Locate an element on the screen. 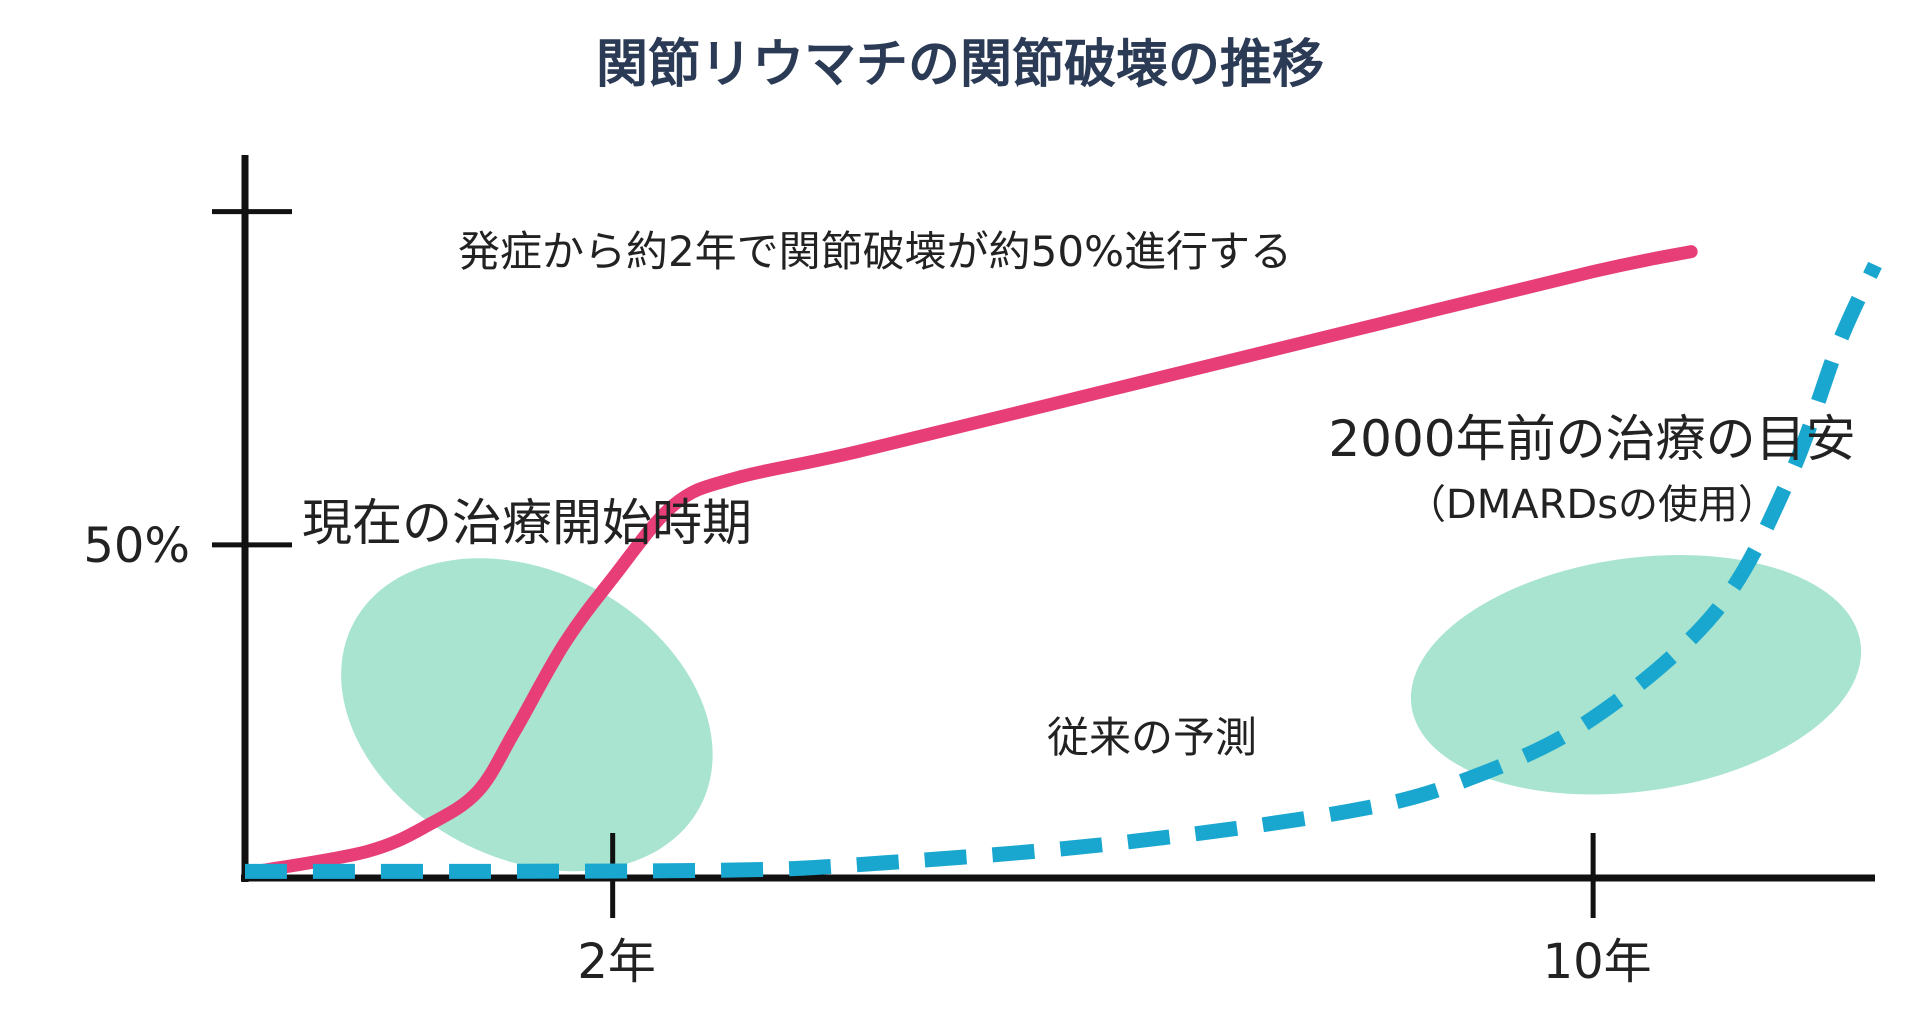 Image resolution: width=1920 pixels, height=1012 pixels. region-label-legacy: 2000年前の治療の目安 is located at coordinates (1591, 439).